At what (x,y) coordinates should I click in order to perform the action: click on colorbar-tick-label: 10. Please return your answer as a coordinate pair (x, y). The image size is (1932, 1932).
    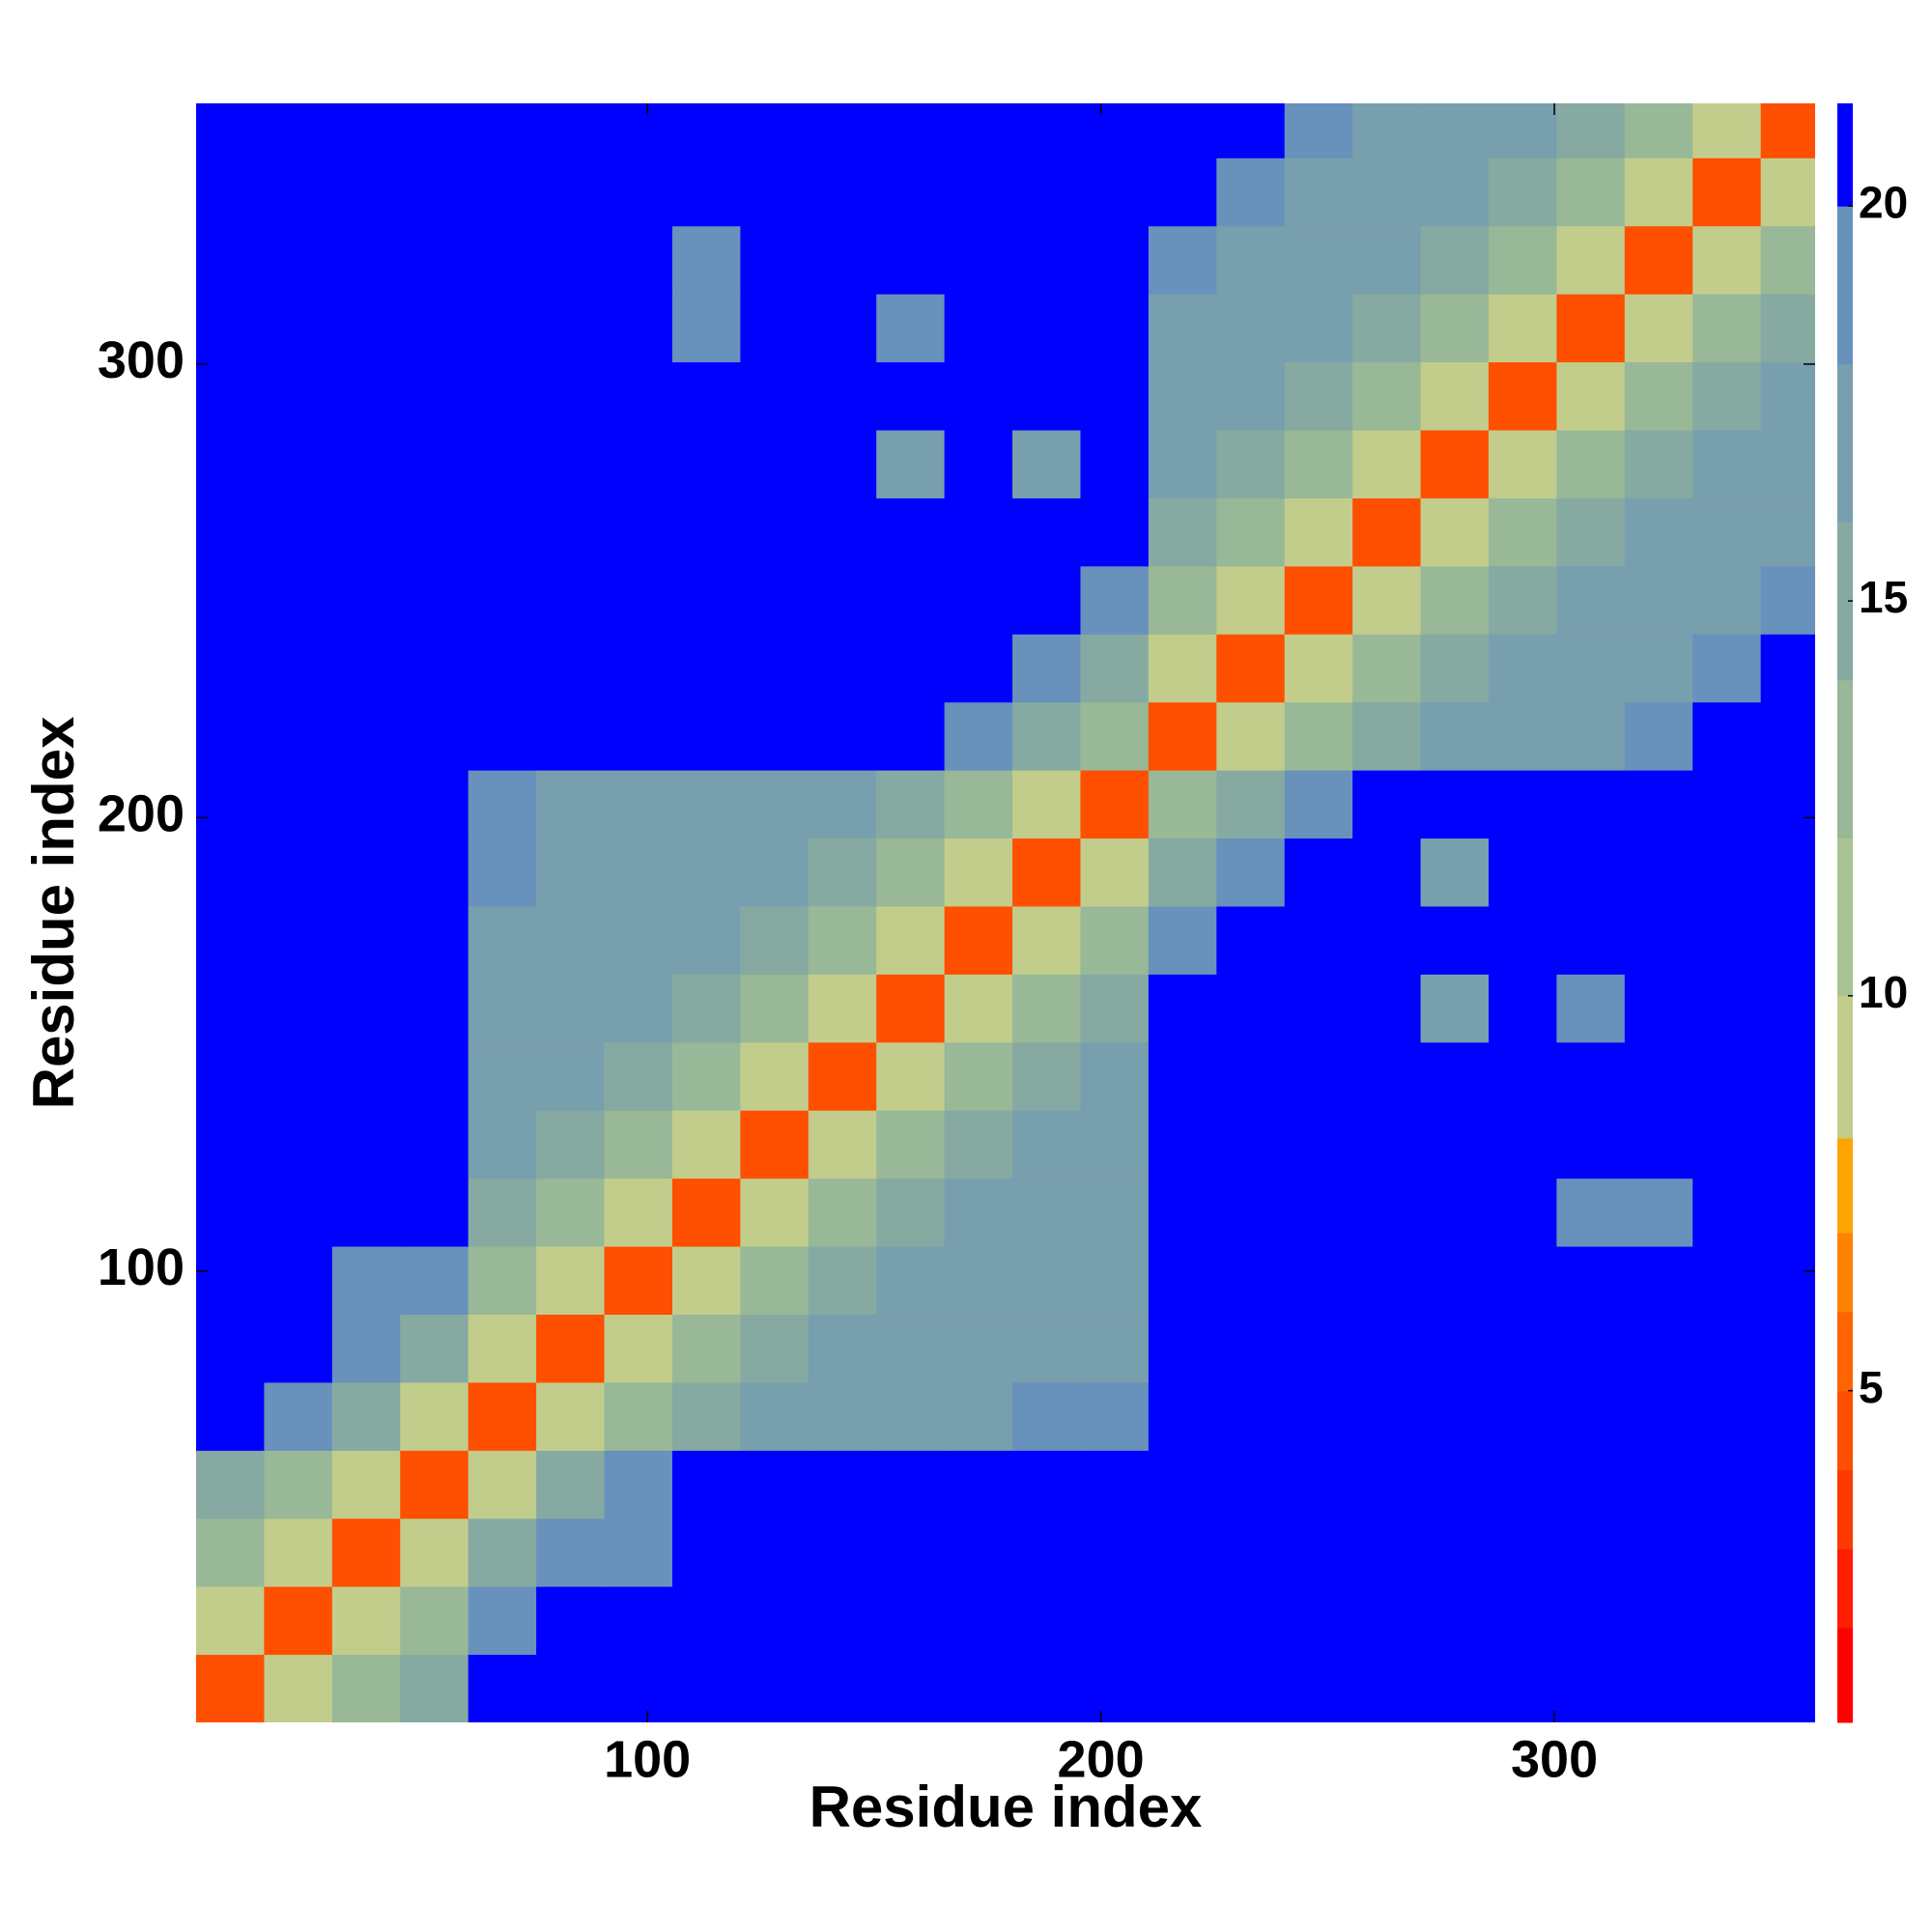
    Looking at the image, I should click on (1883, 992).